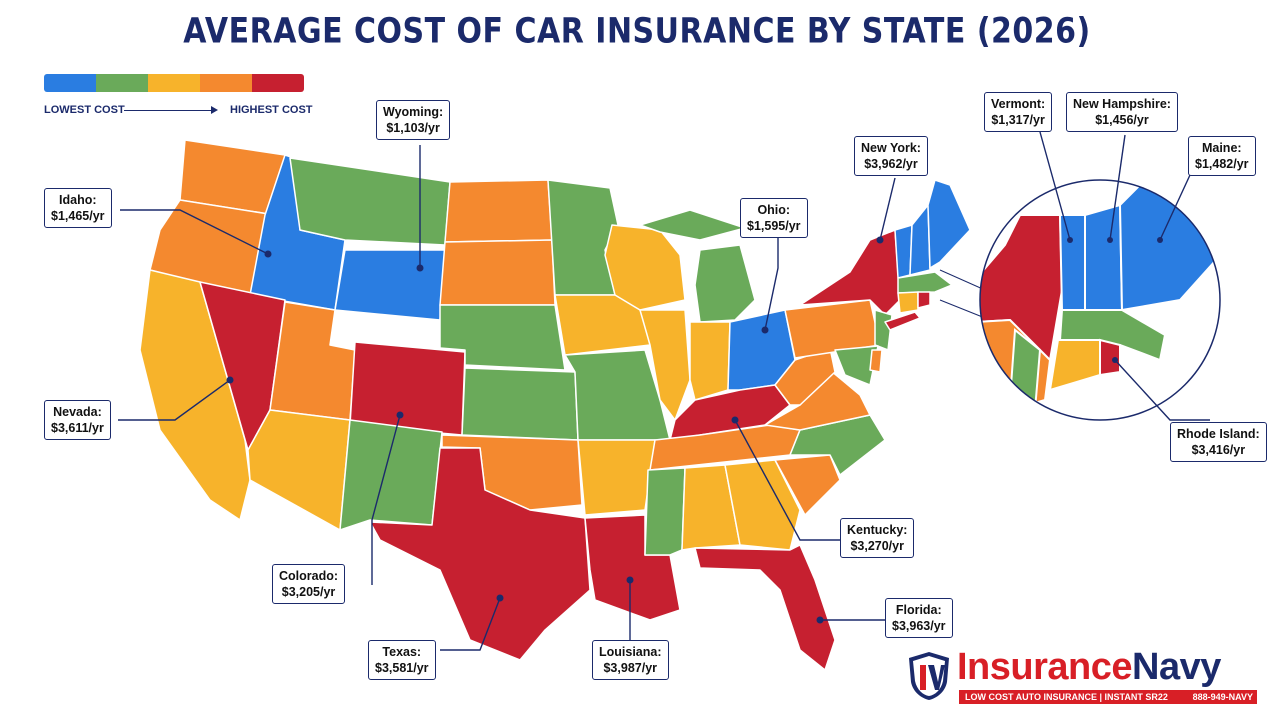 This screenshot has width=1274, height=717. What do you see at coordinates (919, 626) in the screenshot?
I see `callout-florida-cost: $3,963/yr` at bounding box center [919, 626].